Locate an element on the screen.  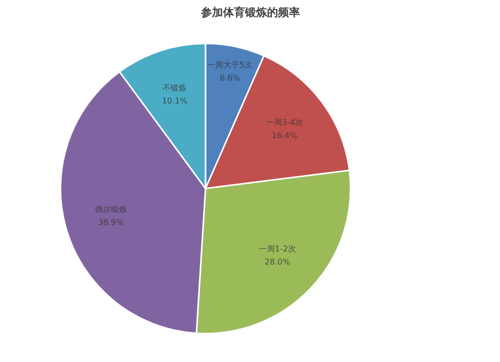
data-label: 38.9% is located at coordinates (111, 222).